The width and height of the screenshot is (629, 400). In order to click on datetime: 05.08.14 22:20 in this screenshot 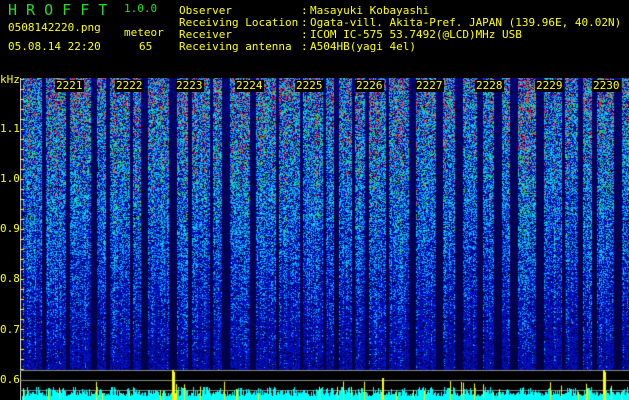, I will do `click(54, 46)`.